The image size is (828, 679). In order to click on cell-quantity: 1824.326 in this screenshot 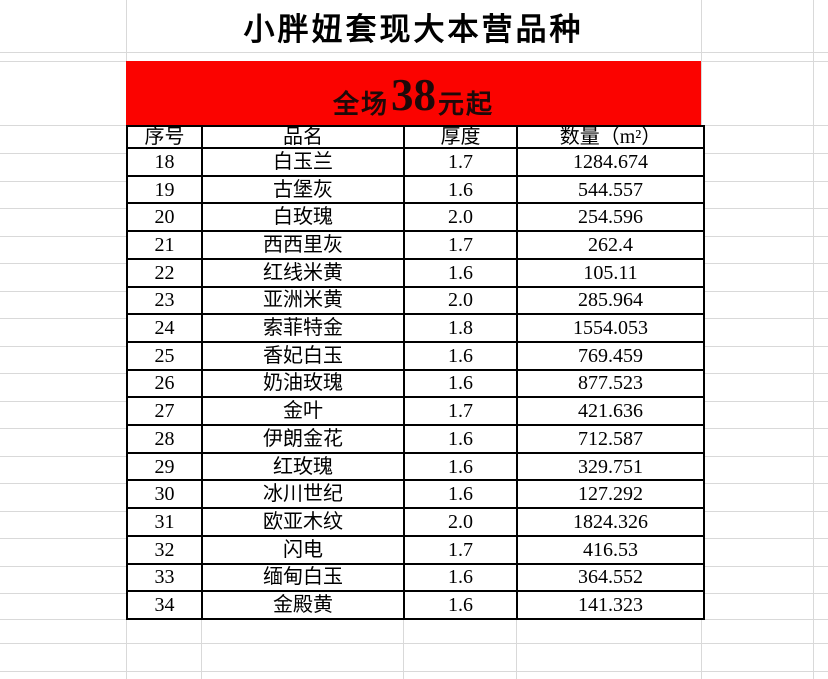, I will do `click(610, 522)`.